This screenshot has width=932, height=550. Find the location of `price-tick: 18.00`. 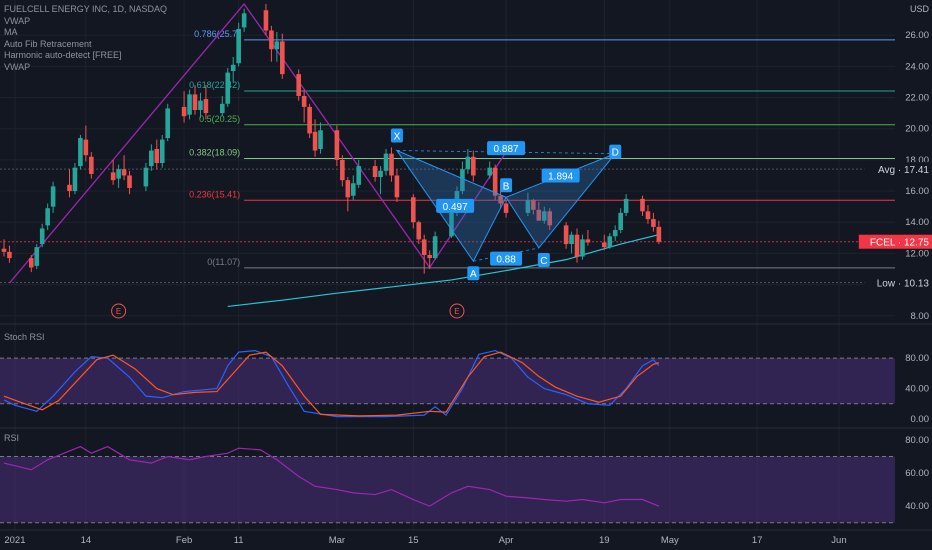

price-tick: 18.00 is located at coordinates (917, 160).